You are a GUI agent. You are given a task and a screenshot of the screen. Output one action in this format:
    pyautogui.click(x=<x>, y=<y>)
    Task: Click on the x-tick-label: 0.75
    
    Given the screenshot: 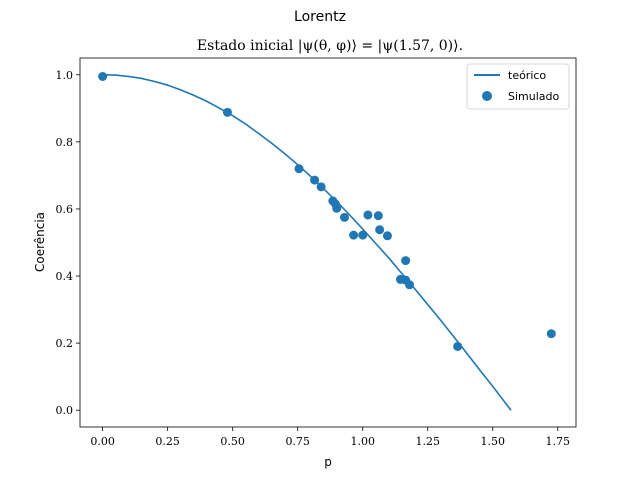 What is the action you would take?
    pyautogui.click(x=297, y=441)
    